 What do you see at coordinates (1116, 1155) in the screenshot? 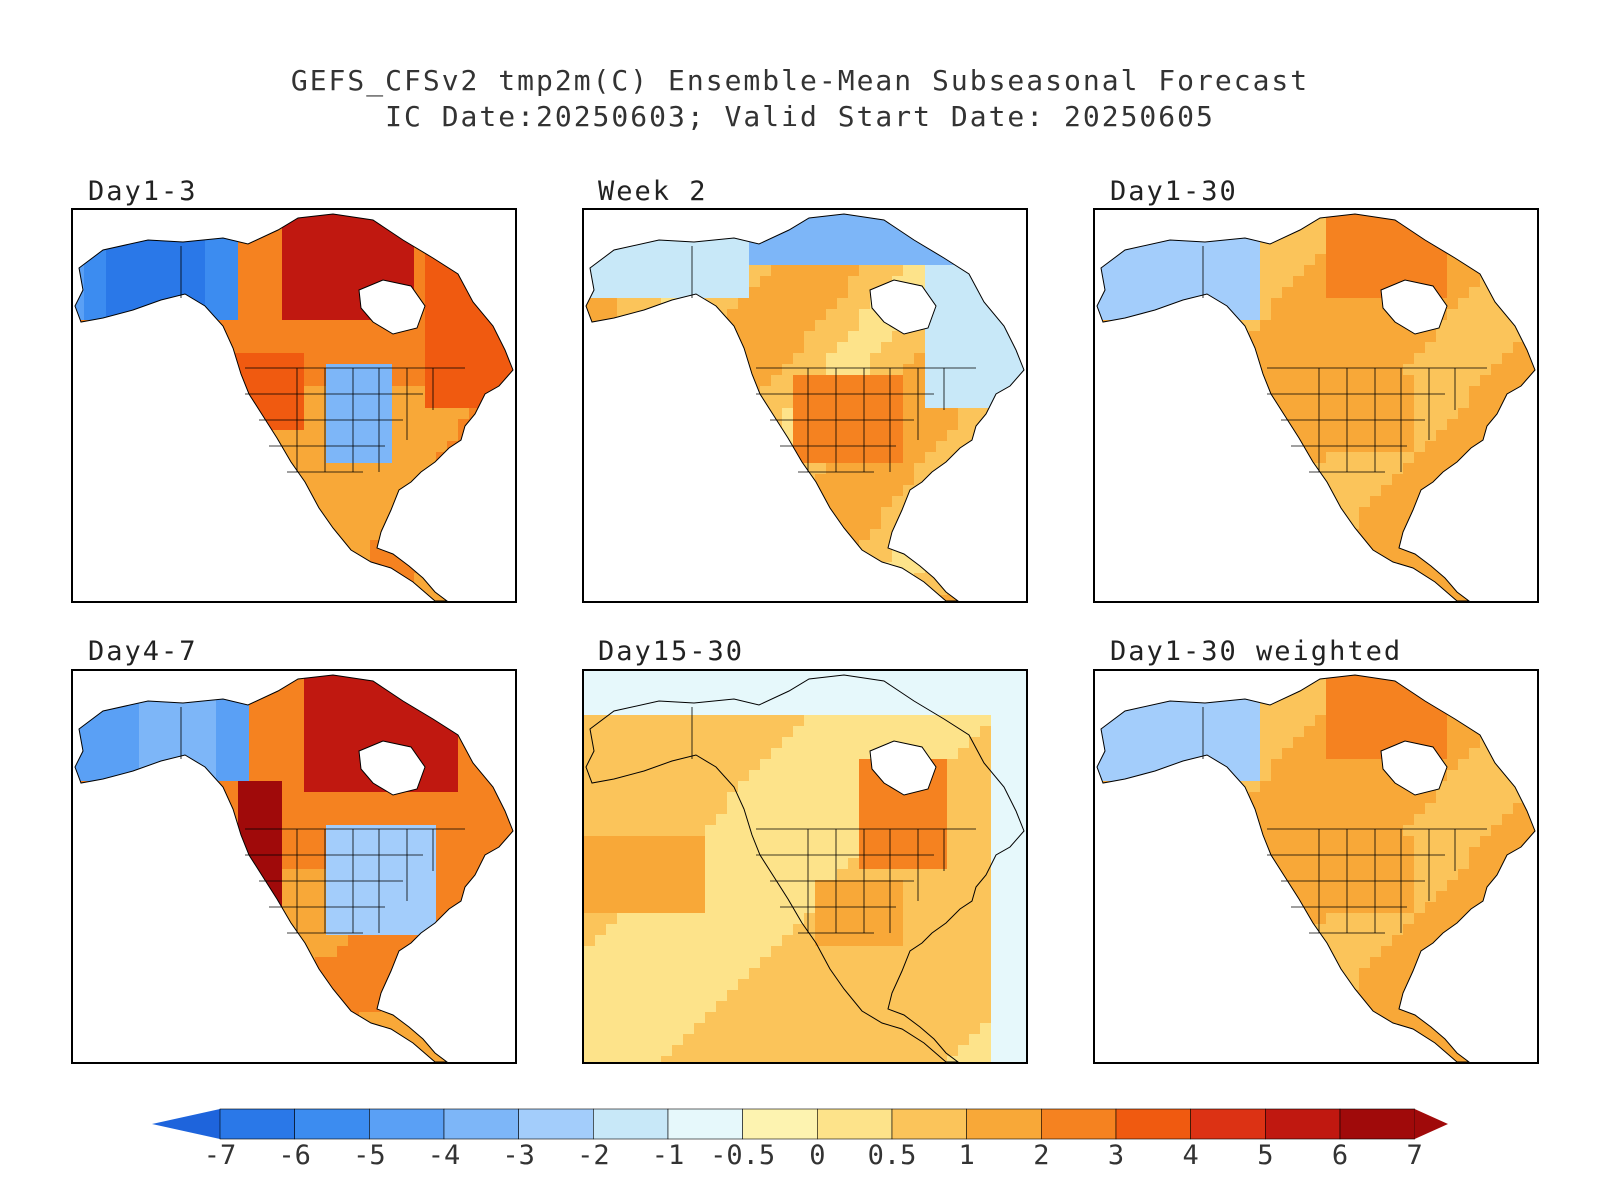
I see `colorbar-tick-label: 3` at bounding box center [1116, 1155].